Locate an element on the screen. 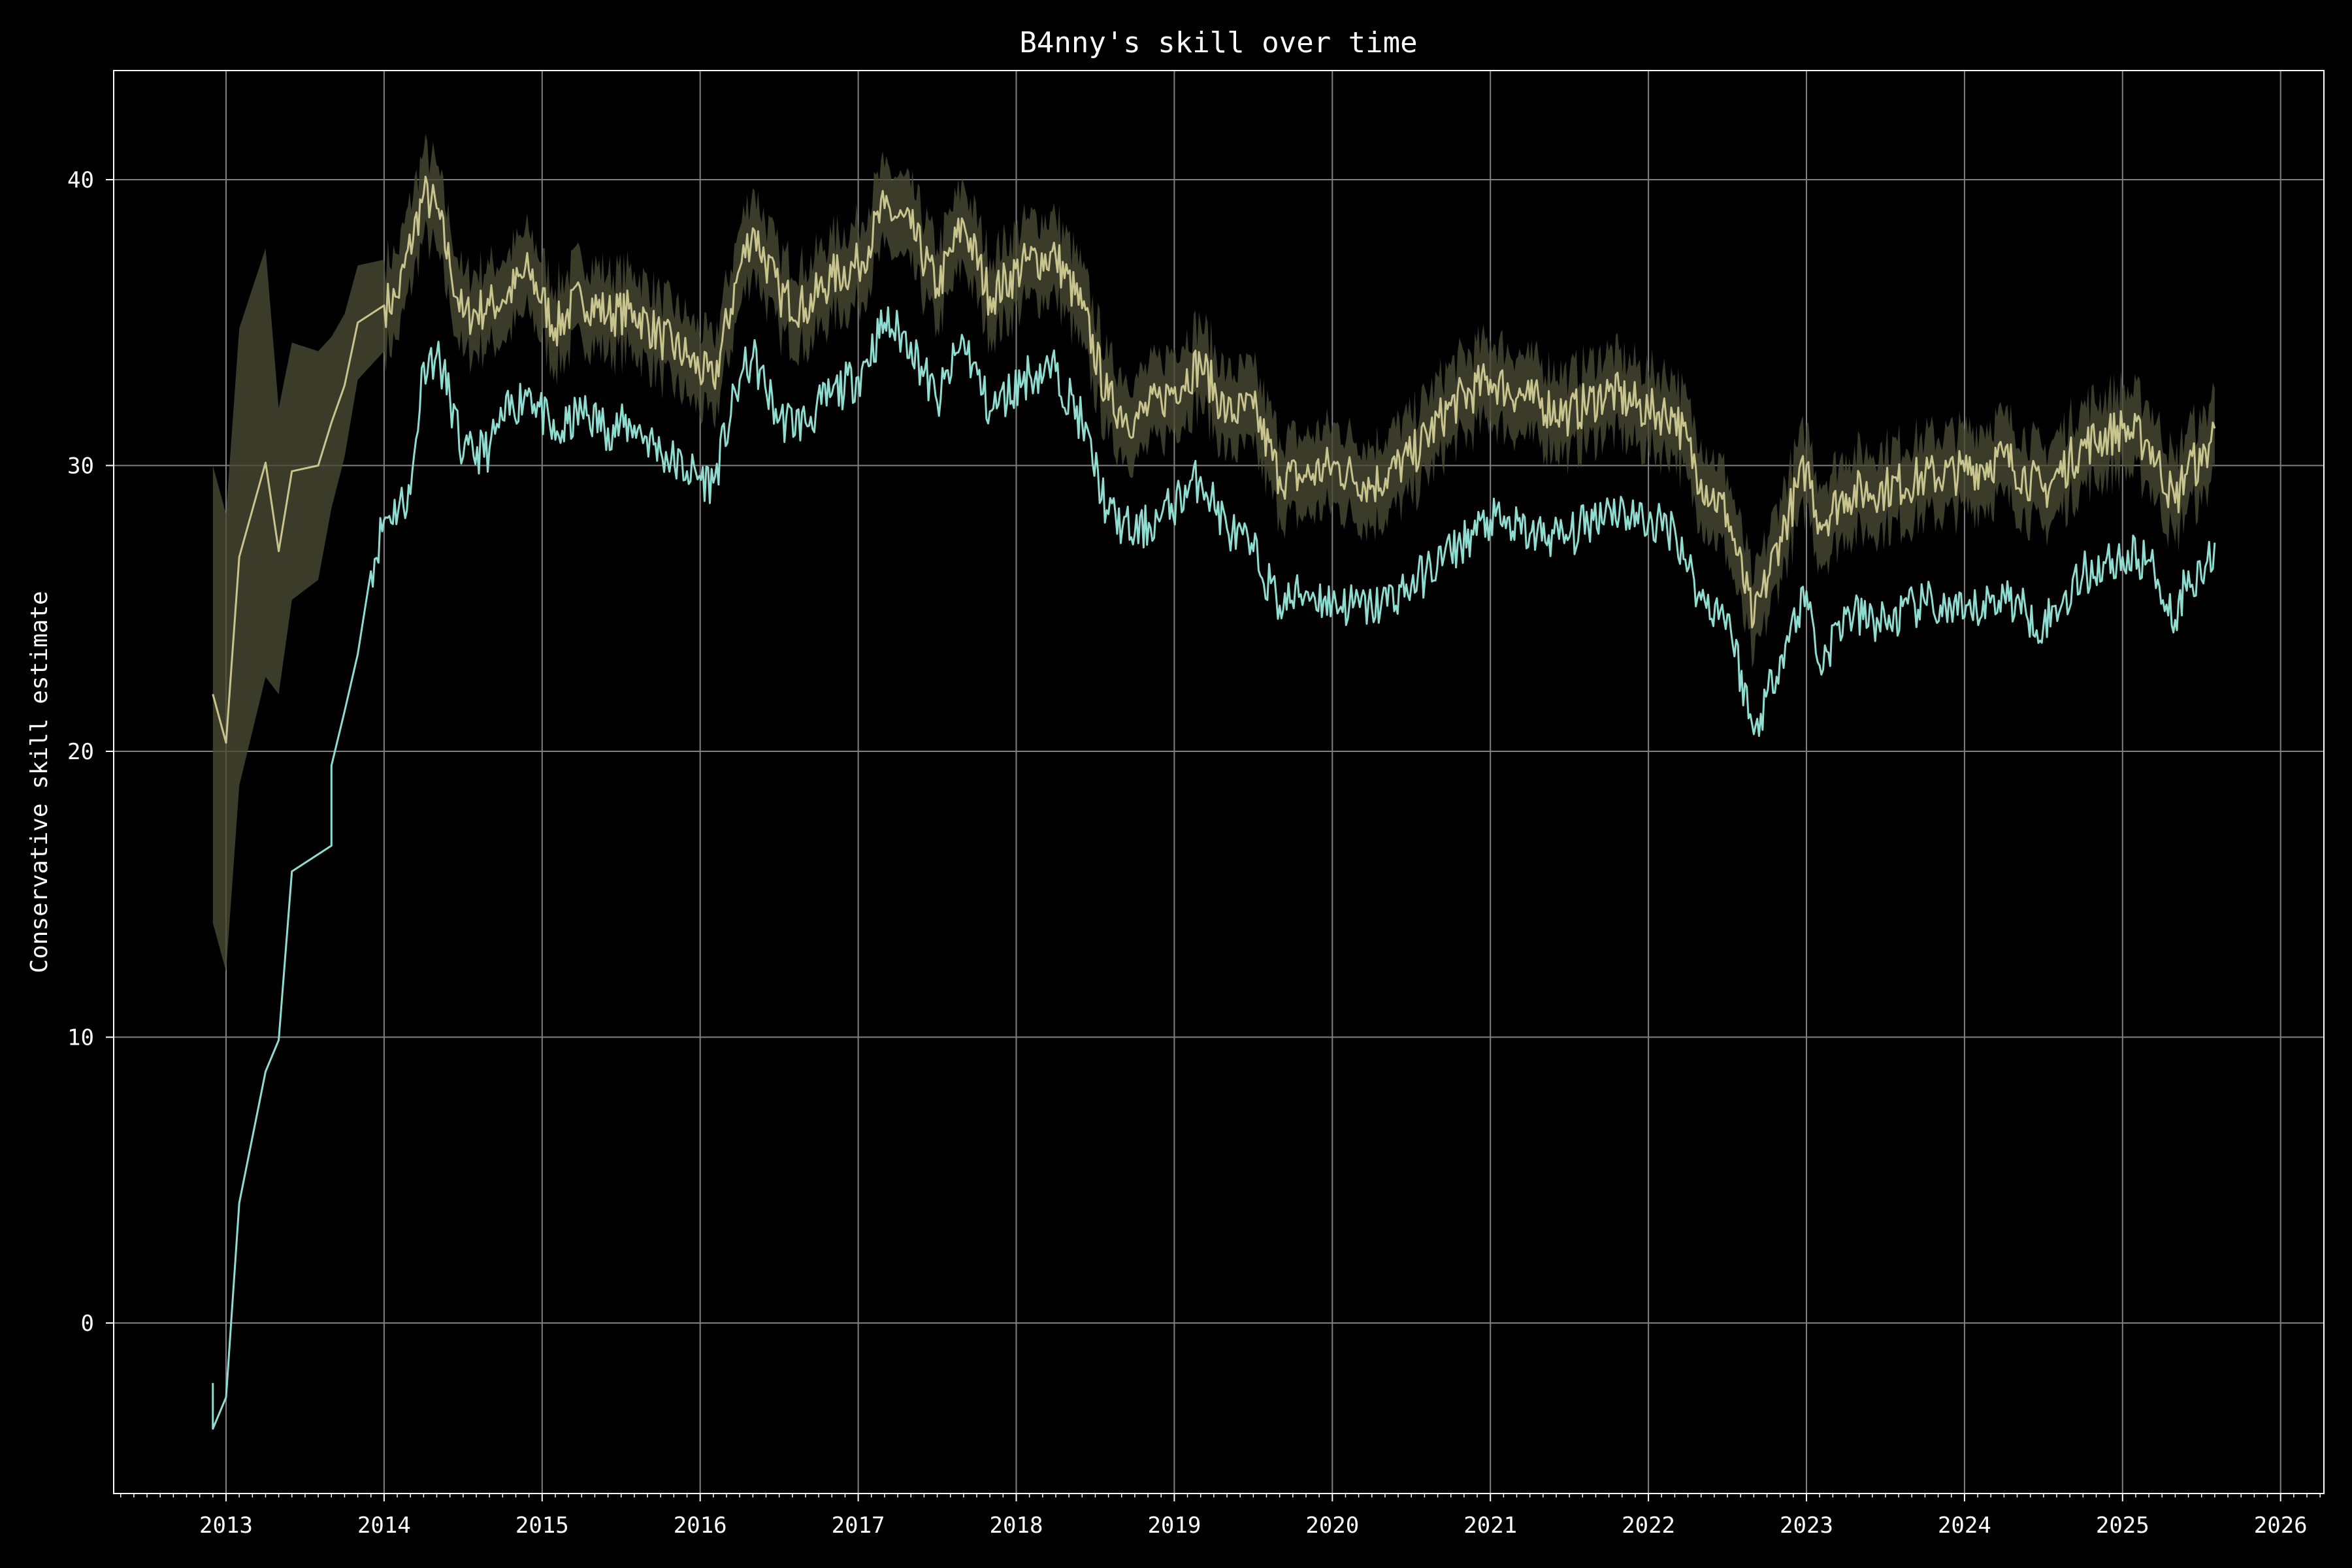  x-tick-label: 2019 is located at coordinates (1174, 1525).